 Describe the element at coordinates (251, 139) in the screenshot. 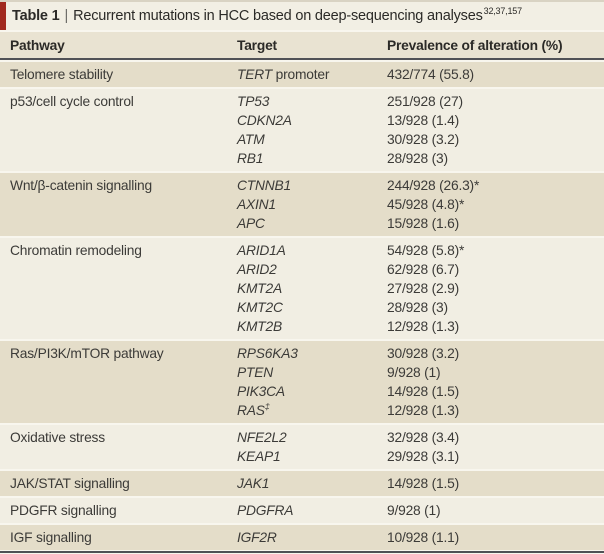

I see `gene-symbol: ATM` at that location.